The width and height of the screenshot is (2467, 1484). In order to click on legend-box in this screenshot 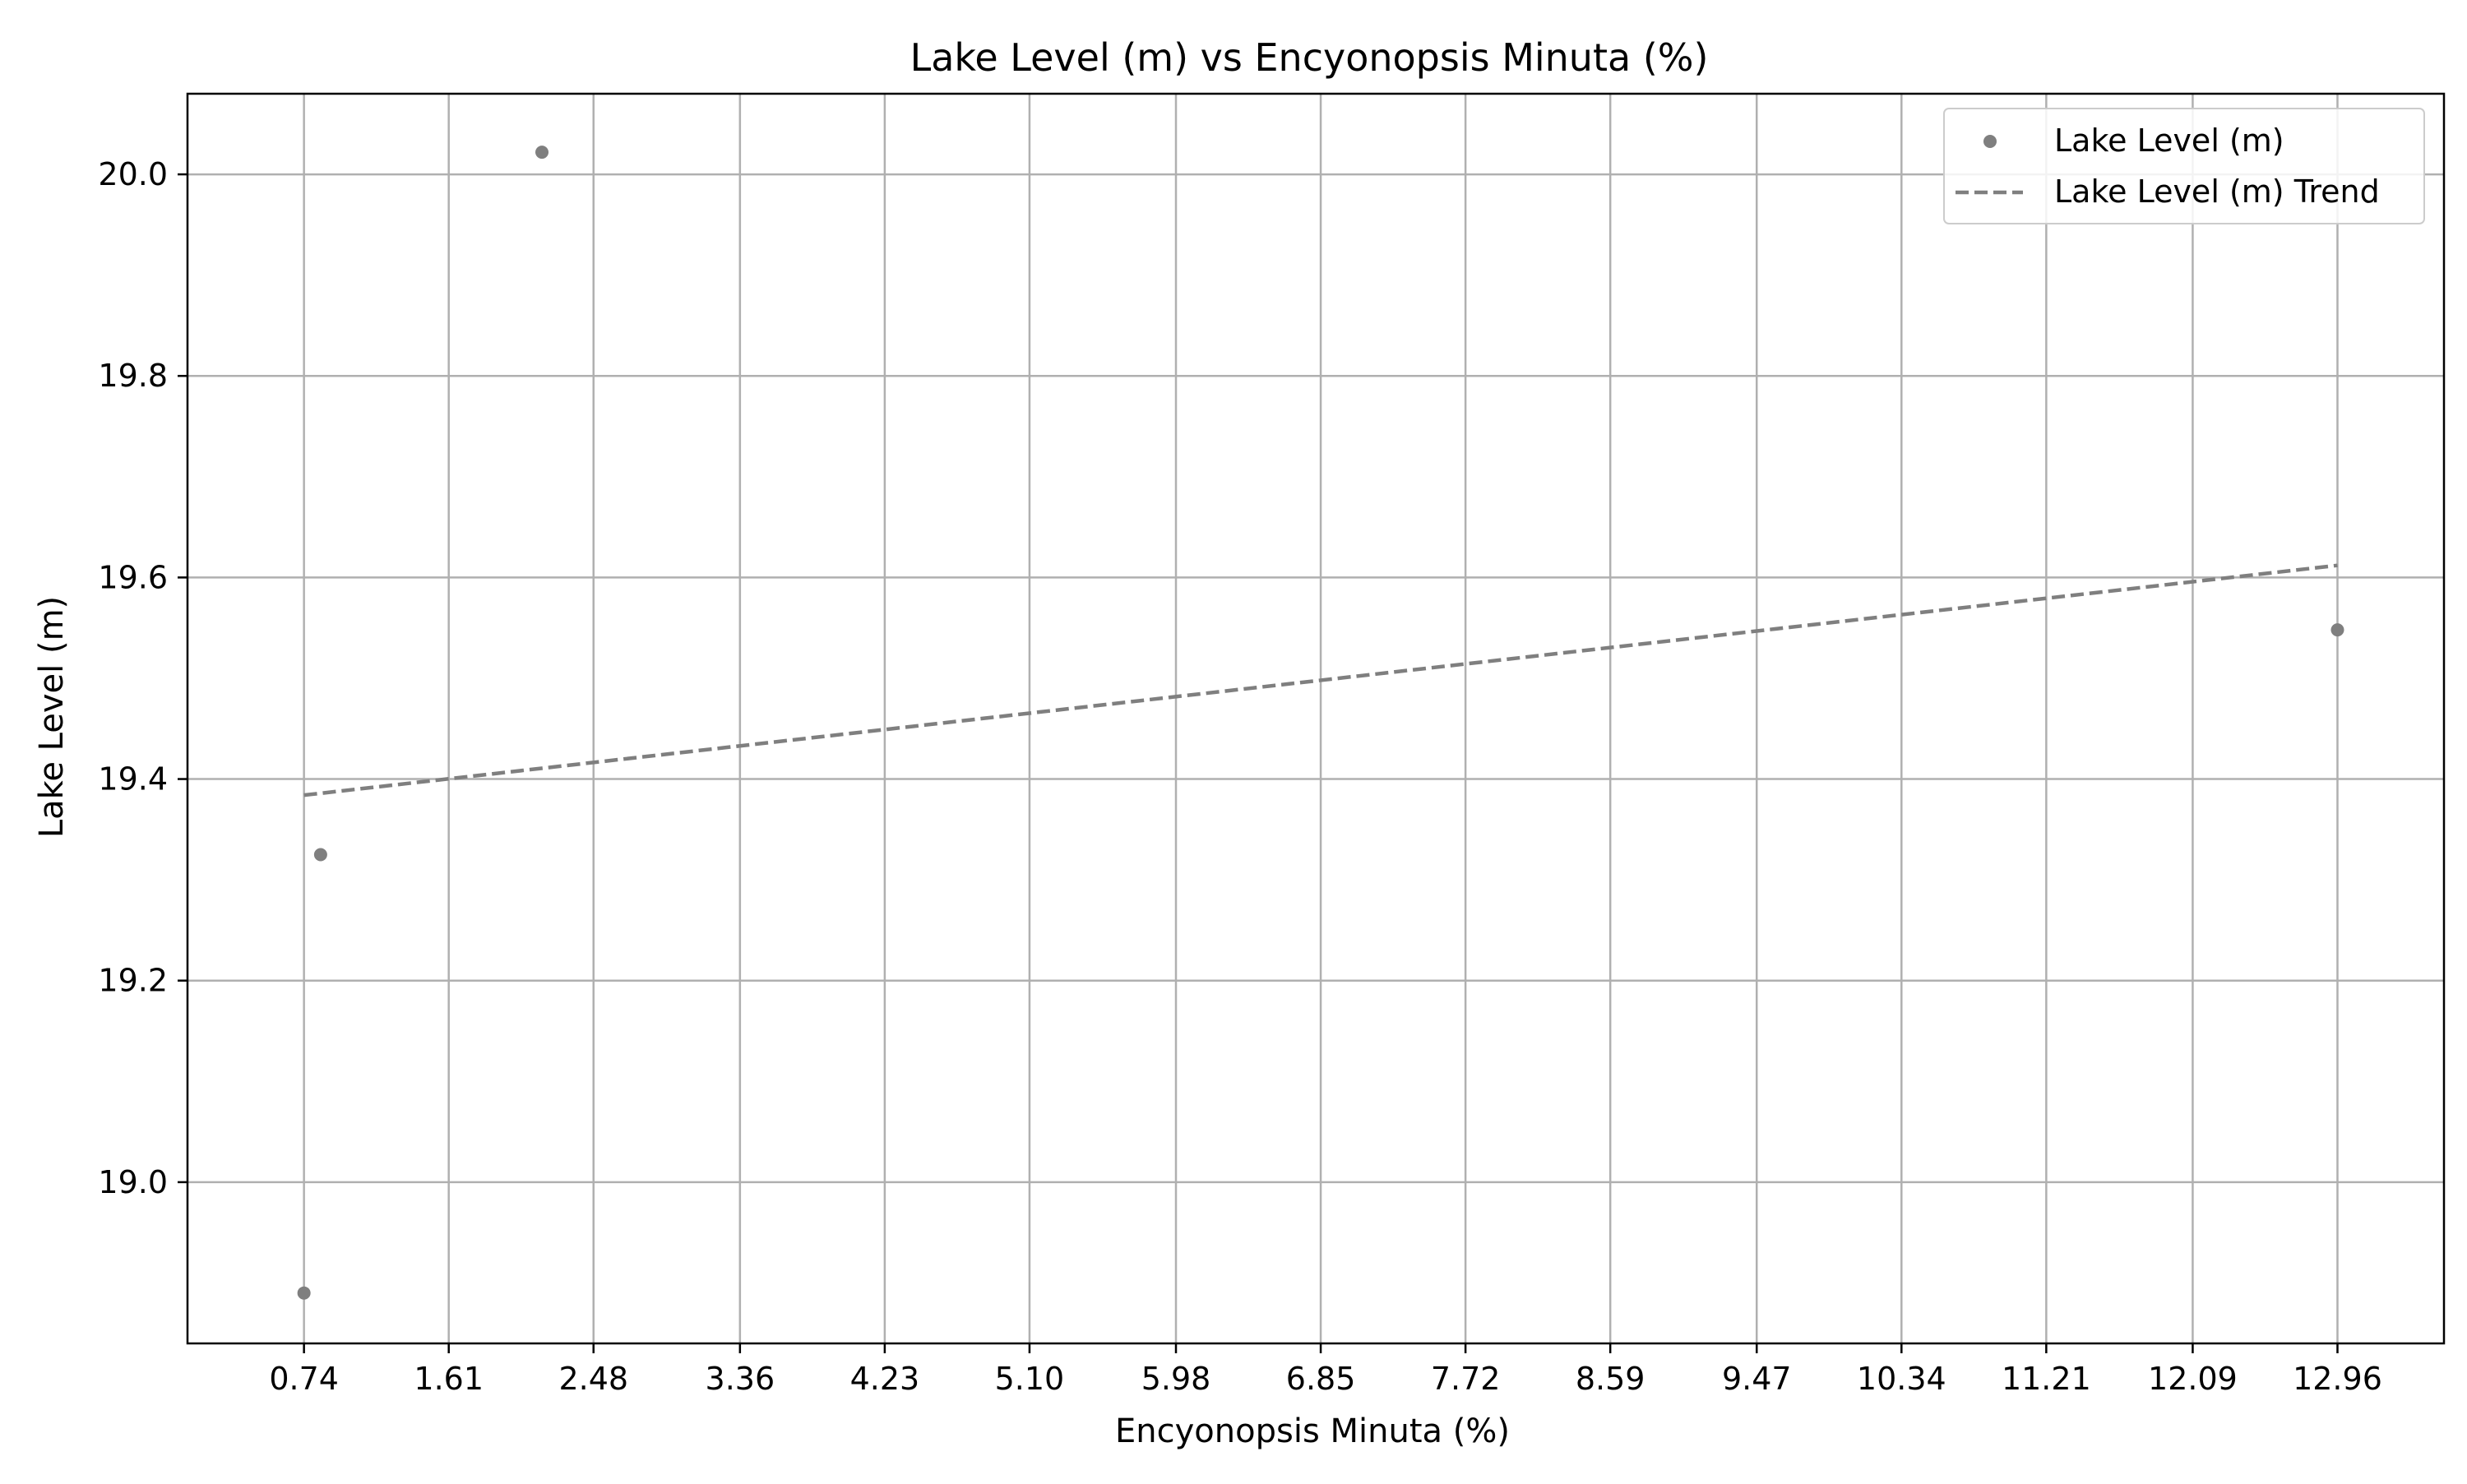, I will do `click(2184, 166)`.